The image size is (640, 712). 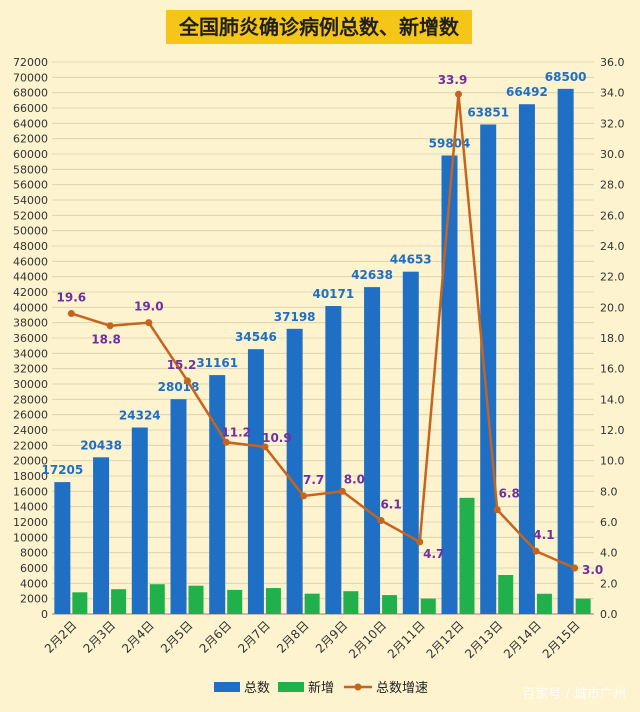 I want to click on y-tick-label: 6000, so click(x=34, y=568).